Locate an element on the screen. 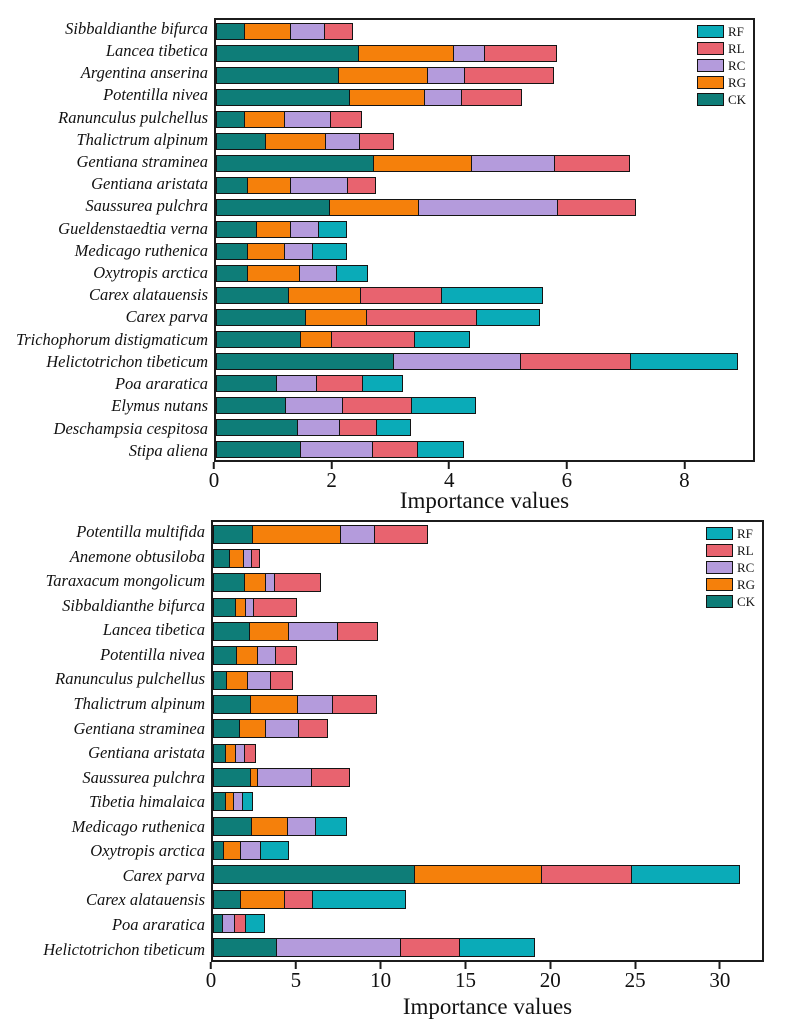  category-label: Elymus nutans is located at coordinates (159, 406).